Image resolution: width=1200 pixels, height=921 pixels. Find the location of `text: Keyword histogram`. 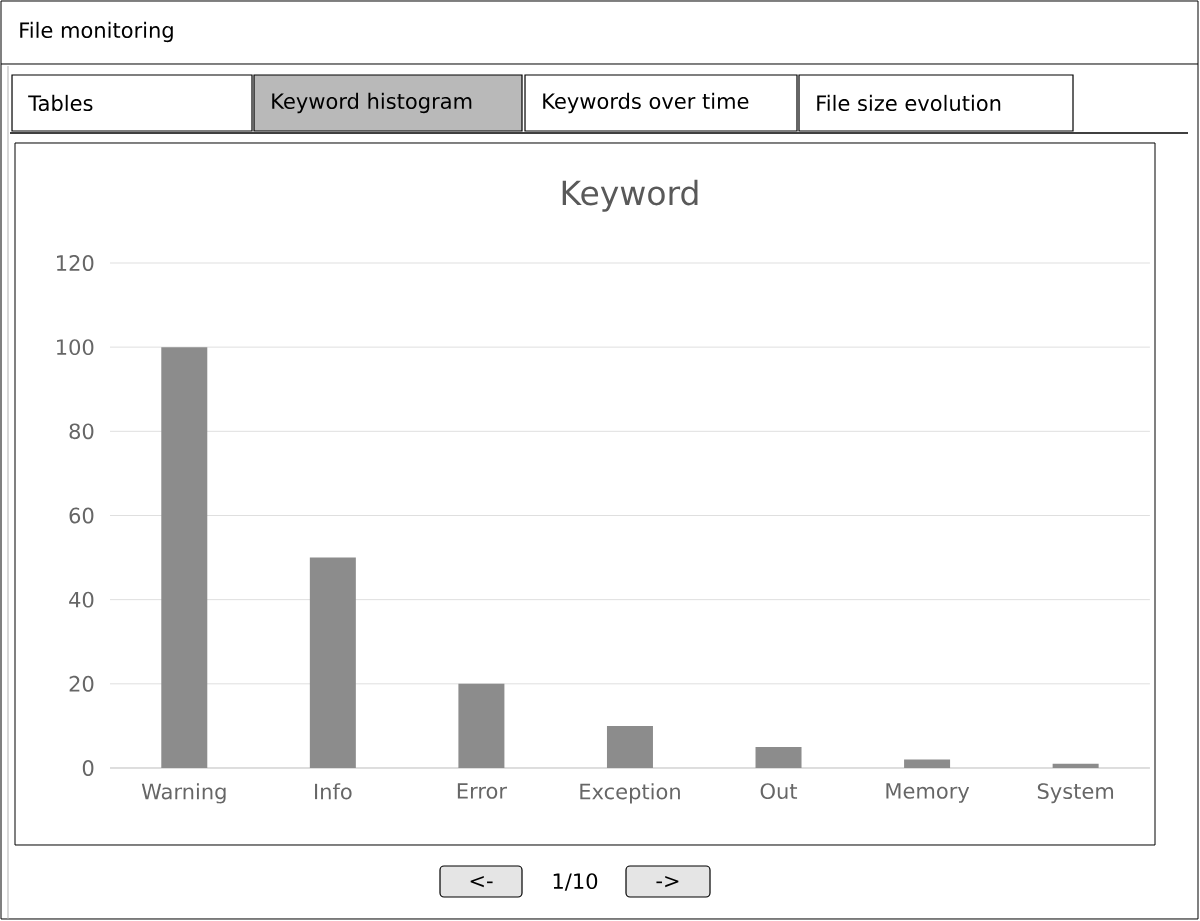

text: Keyword histogram is located at coordinates (372, 103).